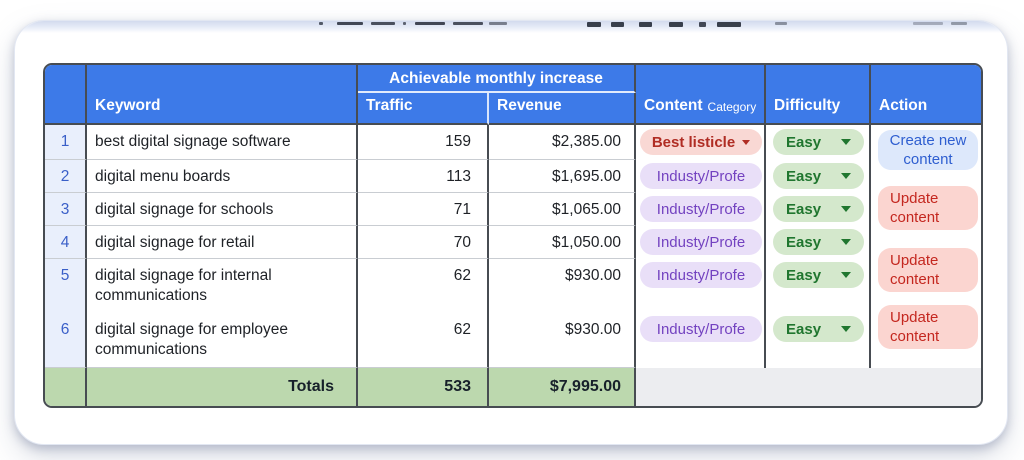 This screenshot has height=460, width=1024. Describe the element at coordinates (222, 209) in the screenshot. I see `keyword-cell: digital signage for schools` at that location.